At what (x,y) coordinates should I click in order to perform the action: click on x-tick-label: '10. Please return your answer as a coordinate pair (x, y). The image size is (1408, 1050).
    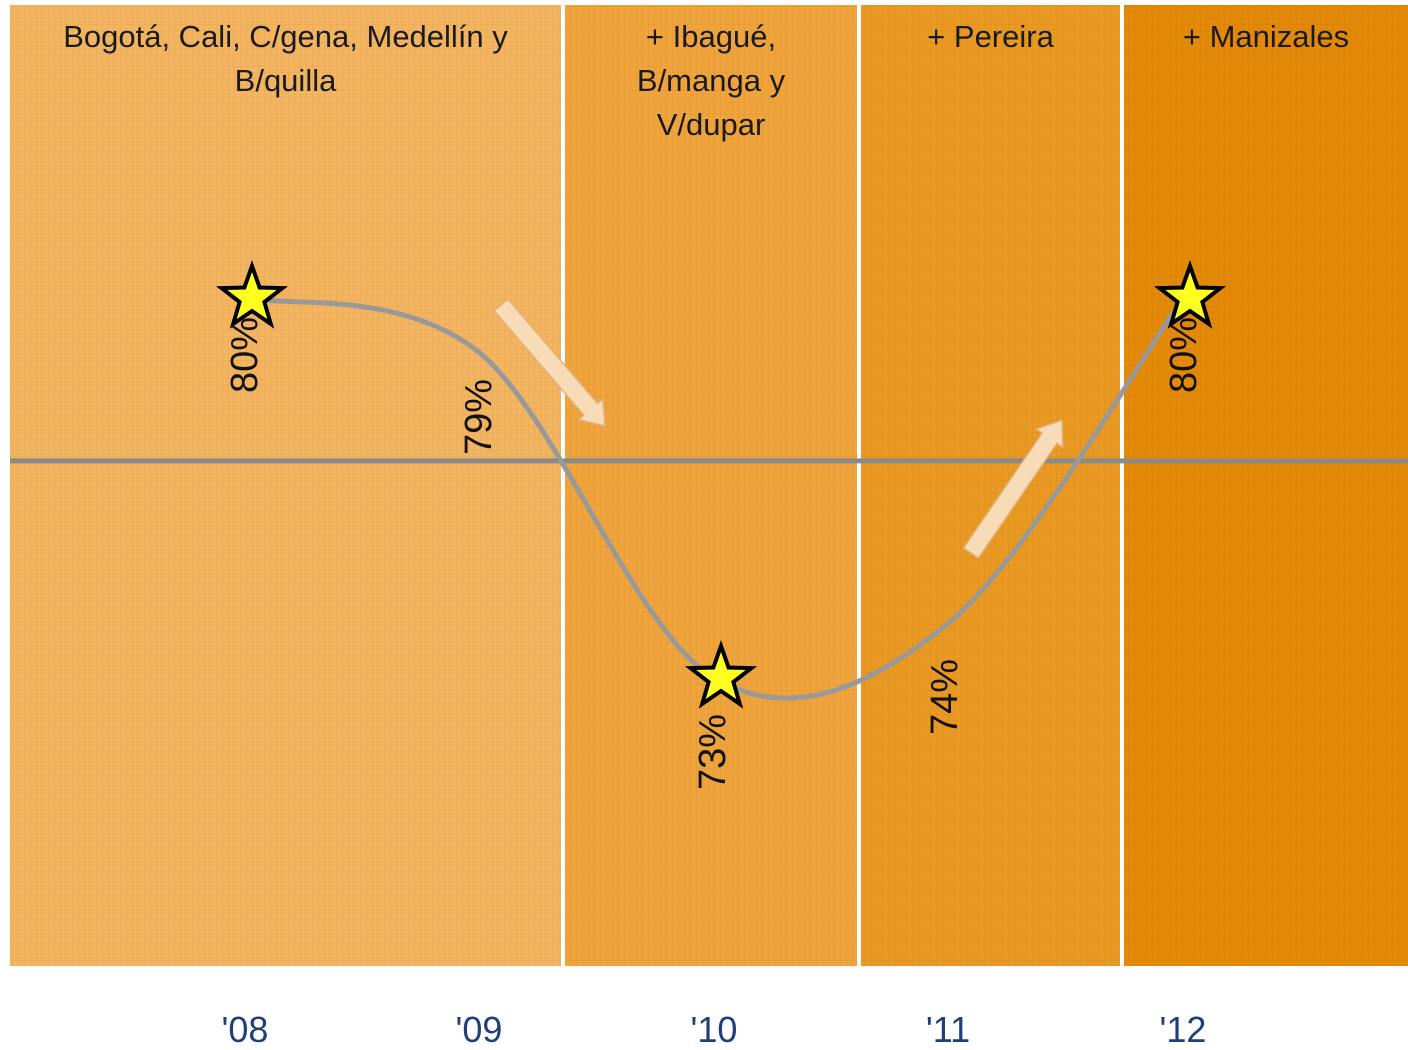
    Looking at the image, I should click on (714, 1029).